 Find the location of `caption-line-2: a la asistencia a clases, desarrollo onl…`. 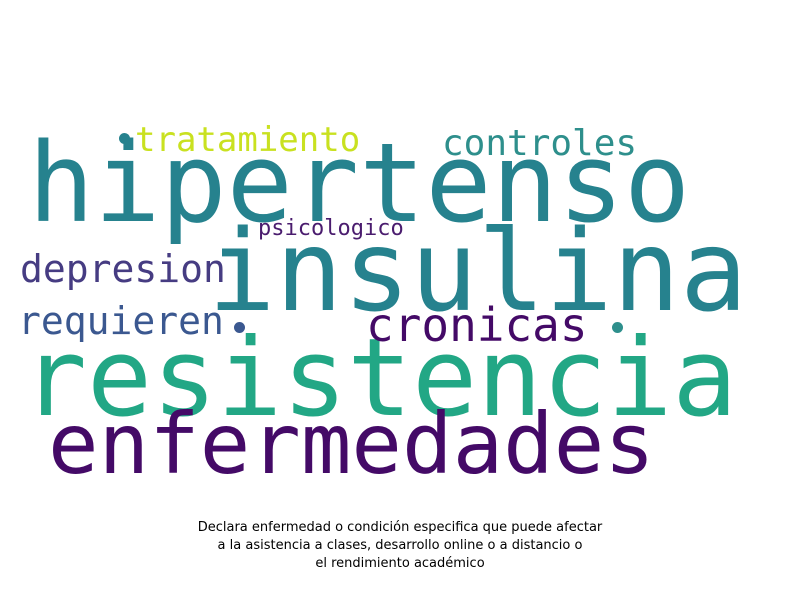

caption-line-2: a la asistencia a clases, desarrollo onl… is located at coordinates (400, 545).